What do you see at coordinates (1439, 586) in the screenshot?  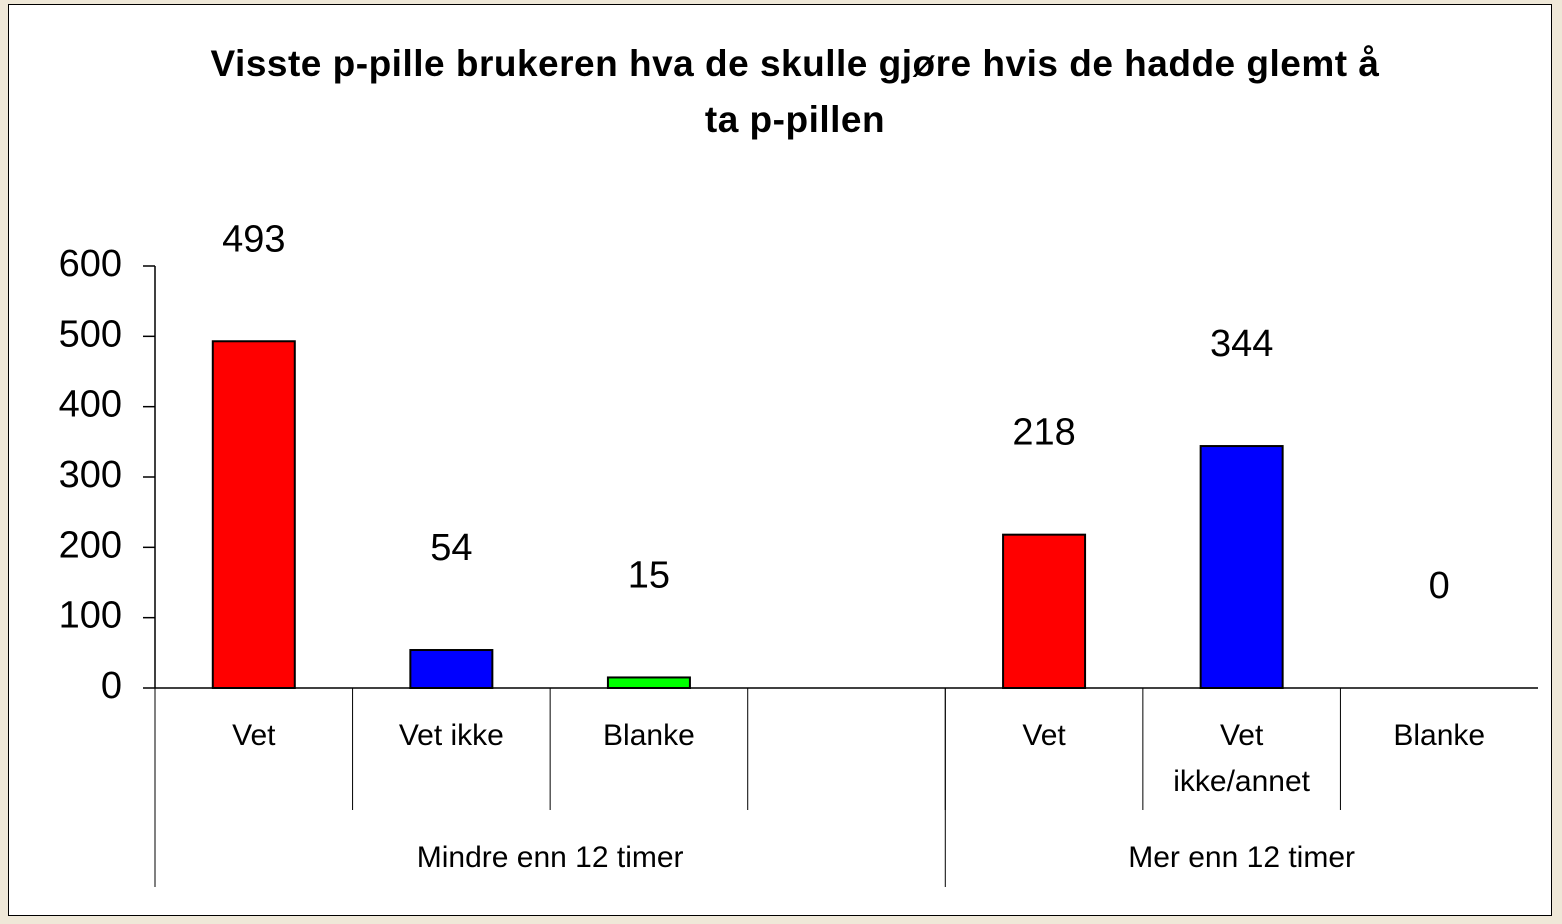 I see `value-label: 0` at bounding box center [1439, 586].